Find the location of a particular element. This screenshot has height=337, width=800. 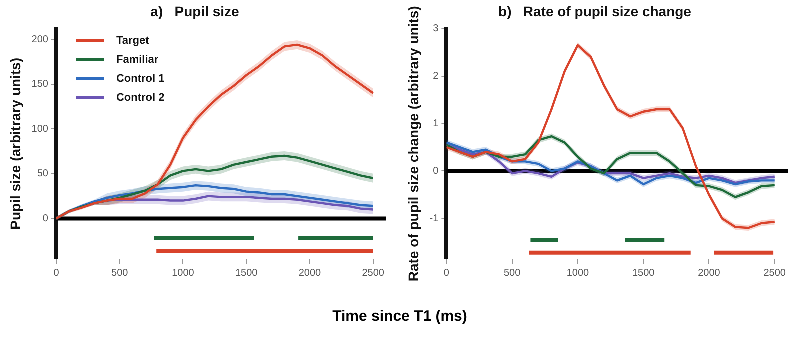

y-tick-label: 1 is located at coordinates (436, 124).